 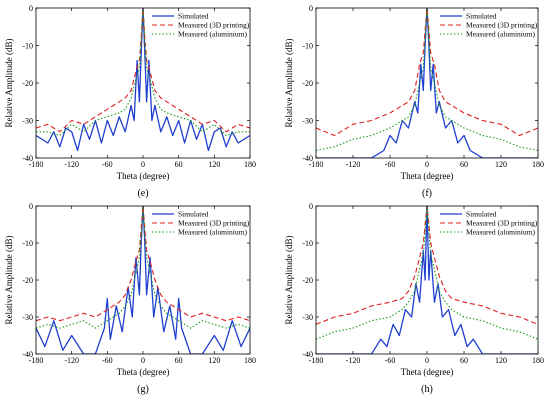 I want to click on panel-label: (h), so click(x=427, y=389).